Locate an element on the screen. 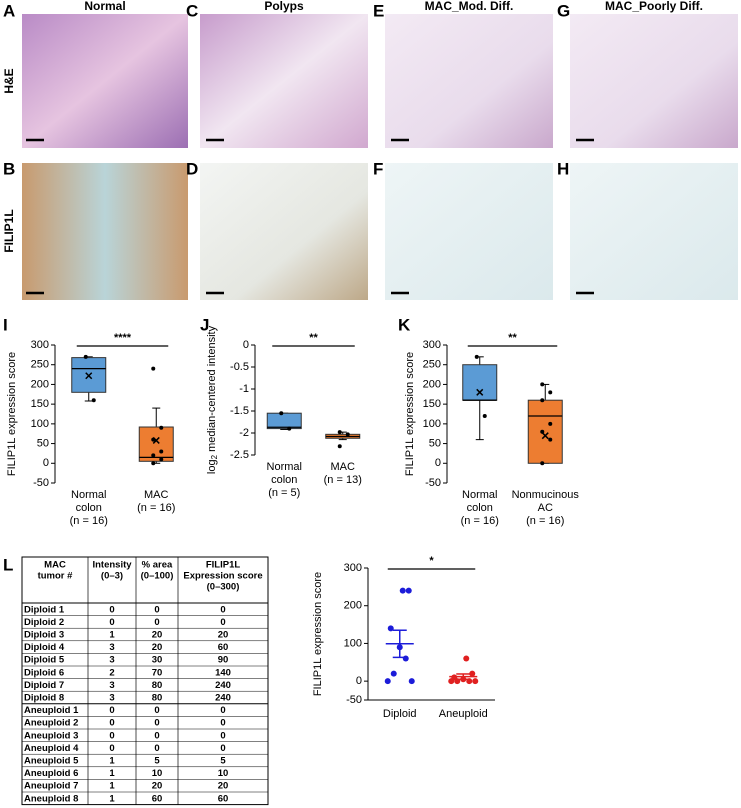  y-tick-label: -2 is located at coordinates (244, 433).